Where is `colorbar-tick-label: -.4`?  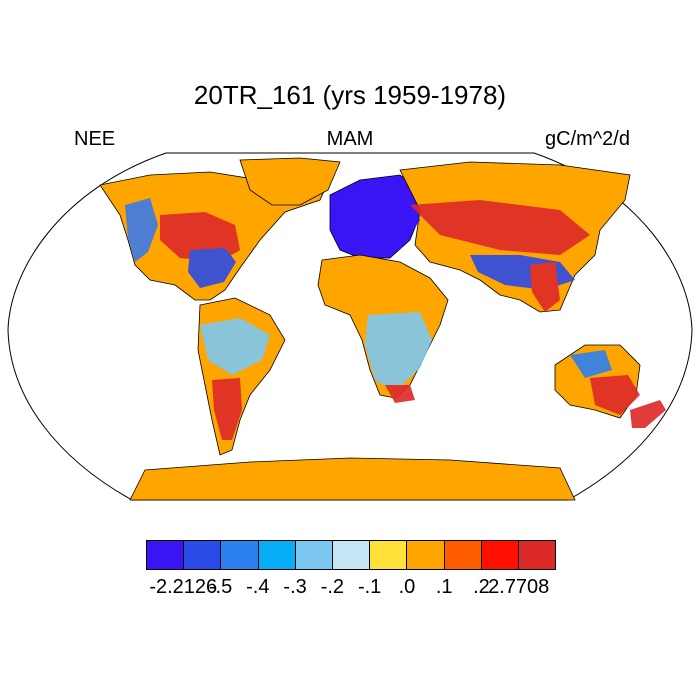 colorbar-tick-label: -.4 is located at coordinates (258, 587).